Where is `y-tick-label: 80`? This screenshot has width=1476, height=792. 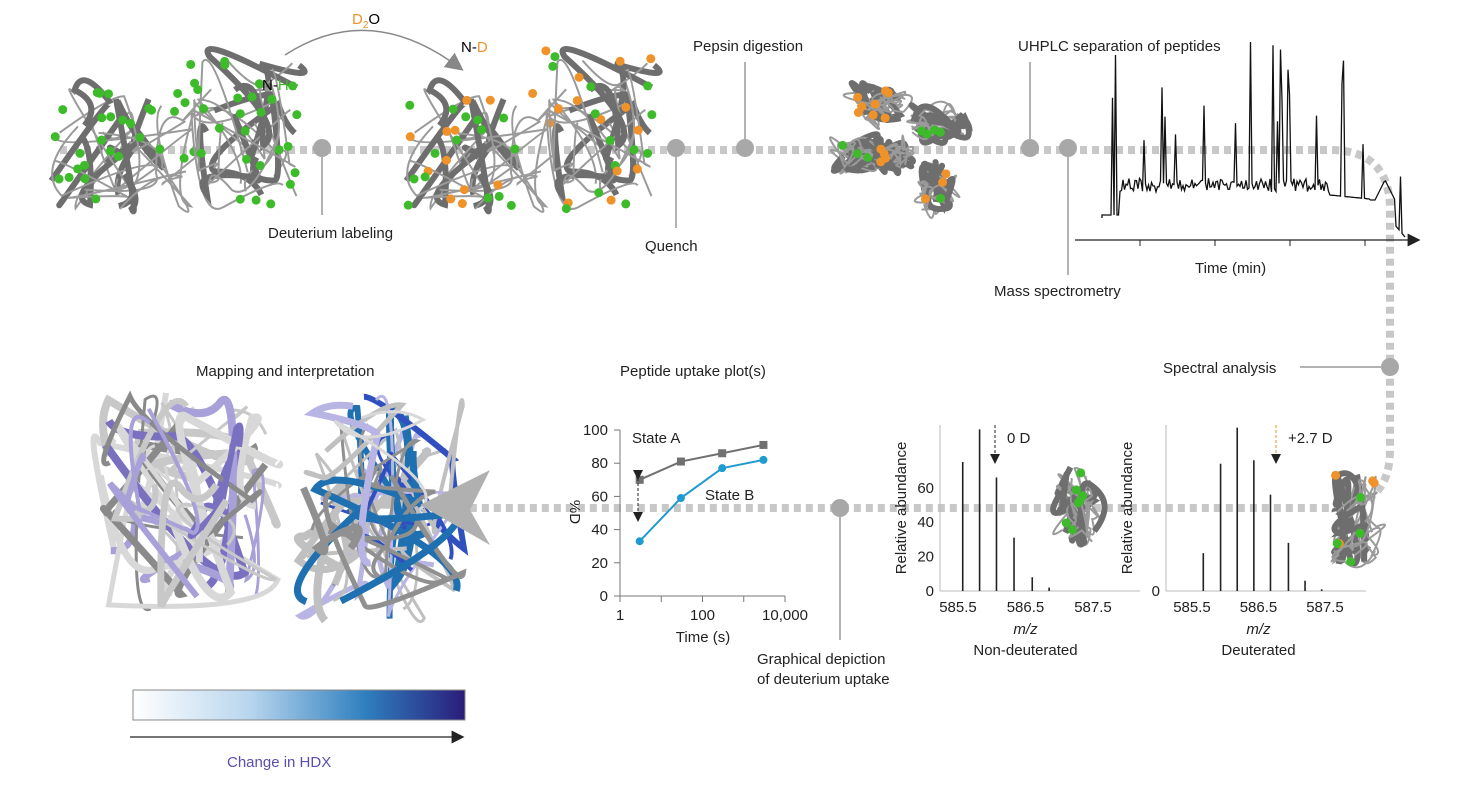 y-tick-label: 80 is located at coordinates (599, 463).